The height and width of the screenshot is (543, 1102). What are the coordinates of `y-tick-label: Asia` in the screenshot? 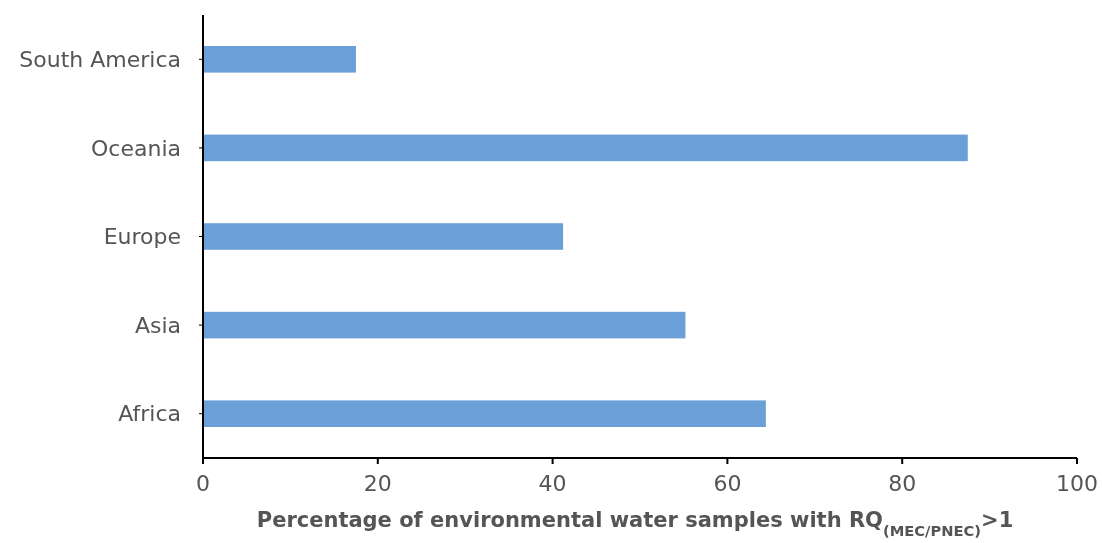 It's located at (157, 325).